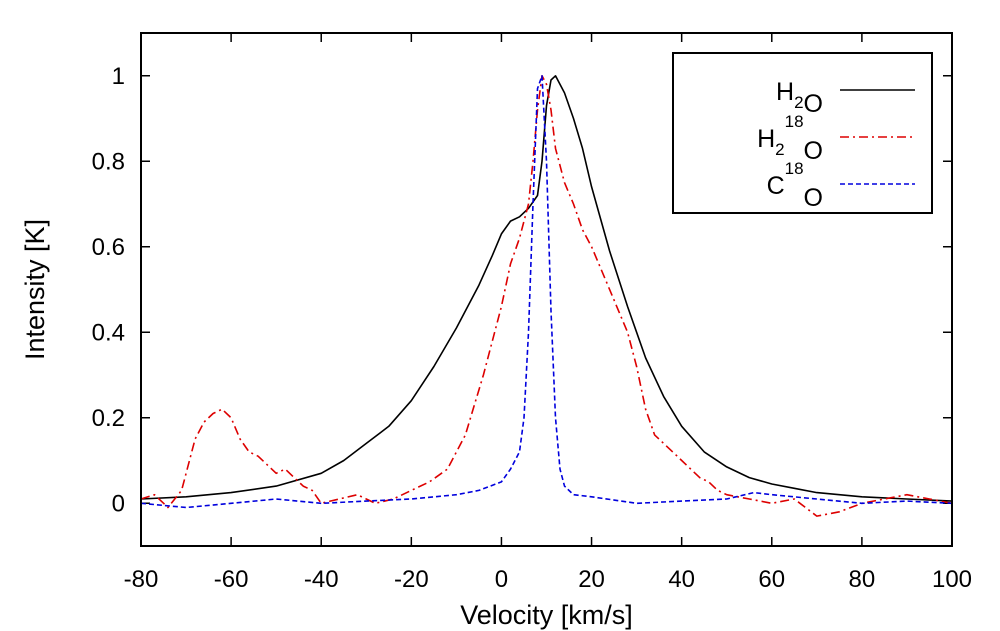  I want to click on y-tick-label: 0.6, so click(108, 247).